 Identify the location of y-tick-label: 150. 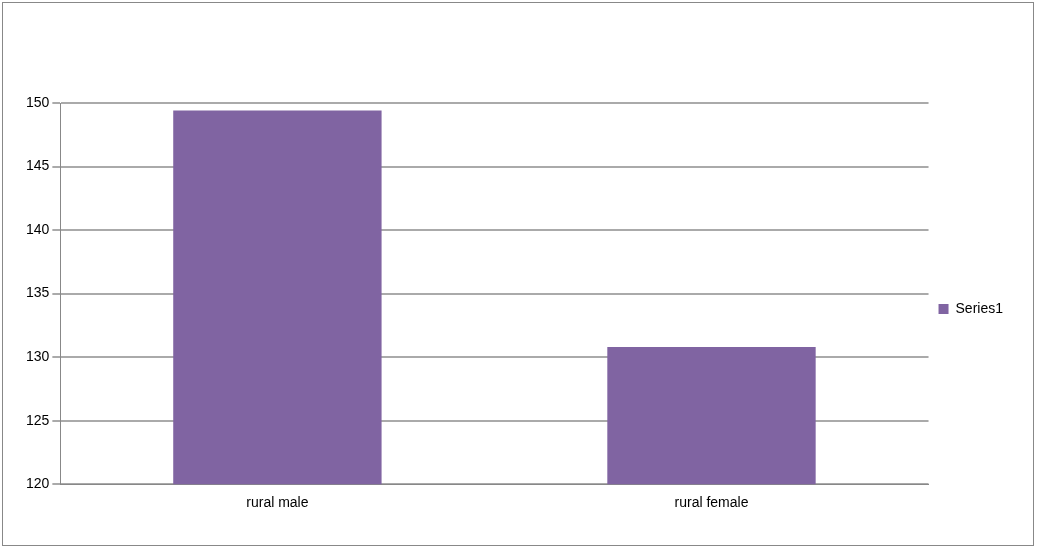
(38, 101).